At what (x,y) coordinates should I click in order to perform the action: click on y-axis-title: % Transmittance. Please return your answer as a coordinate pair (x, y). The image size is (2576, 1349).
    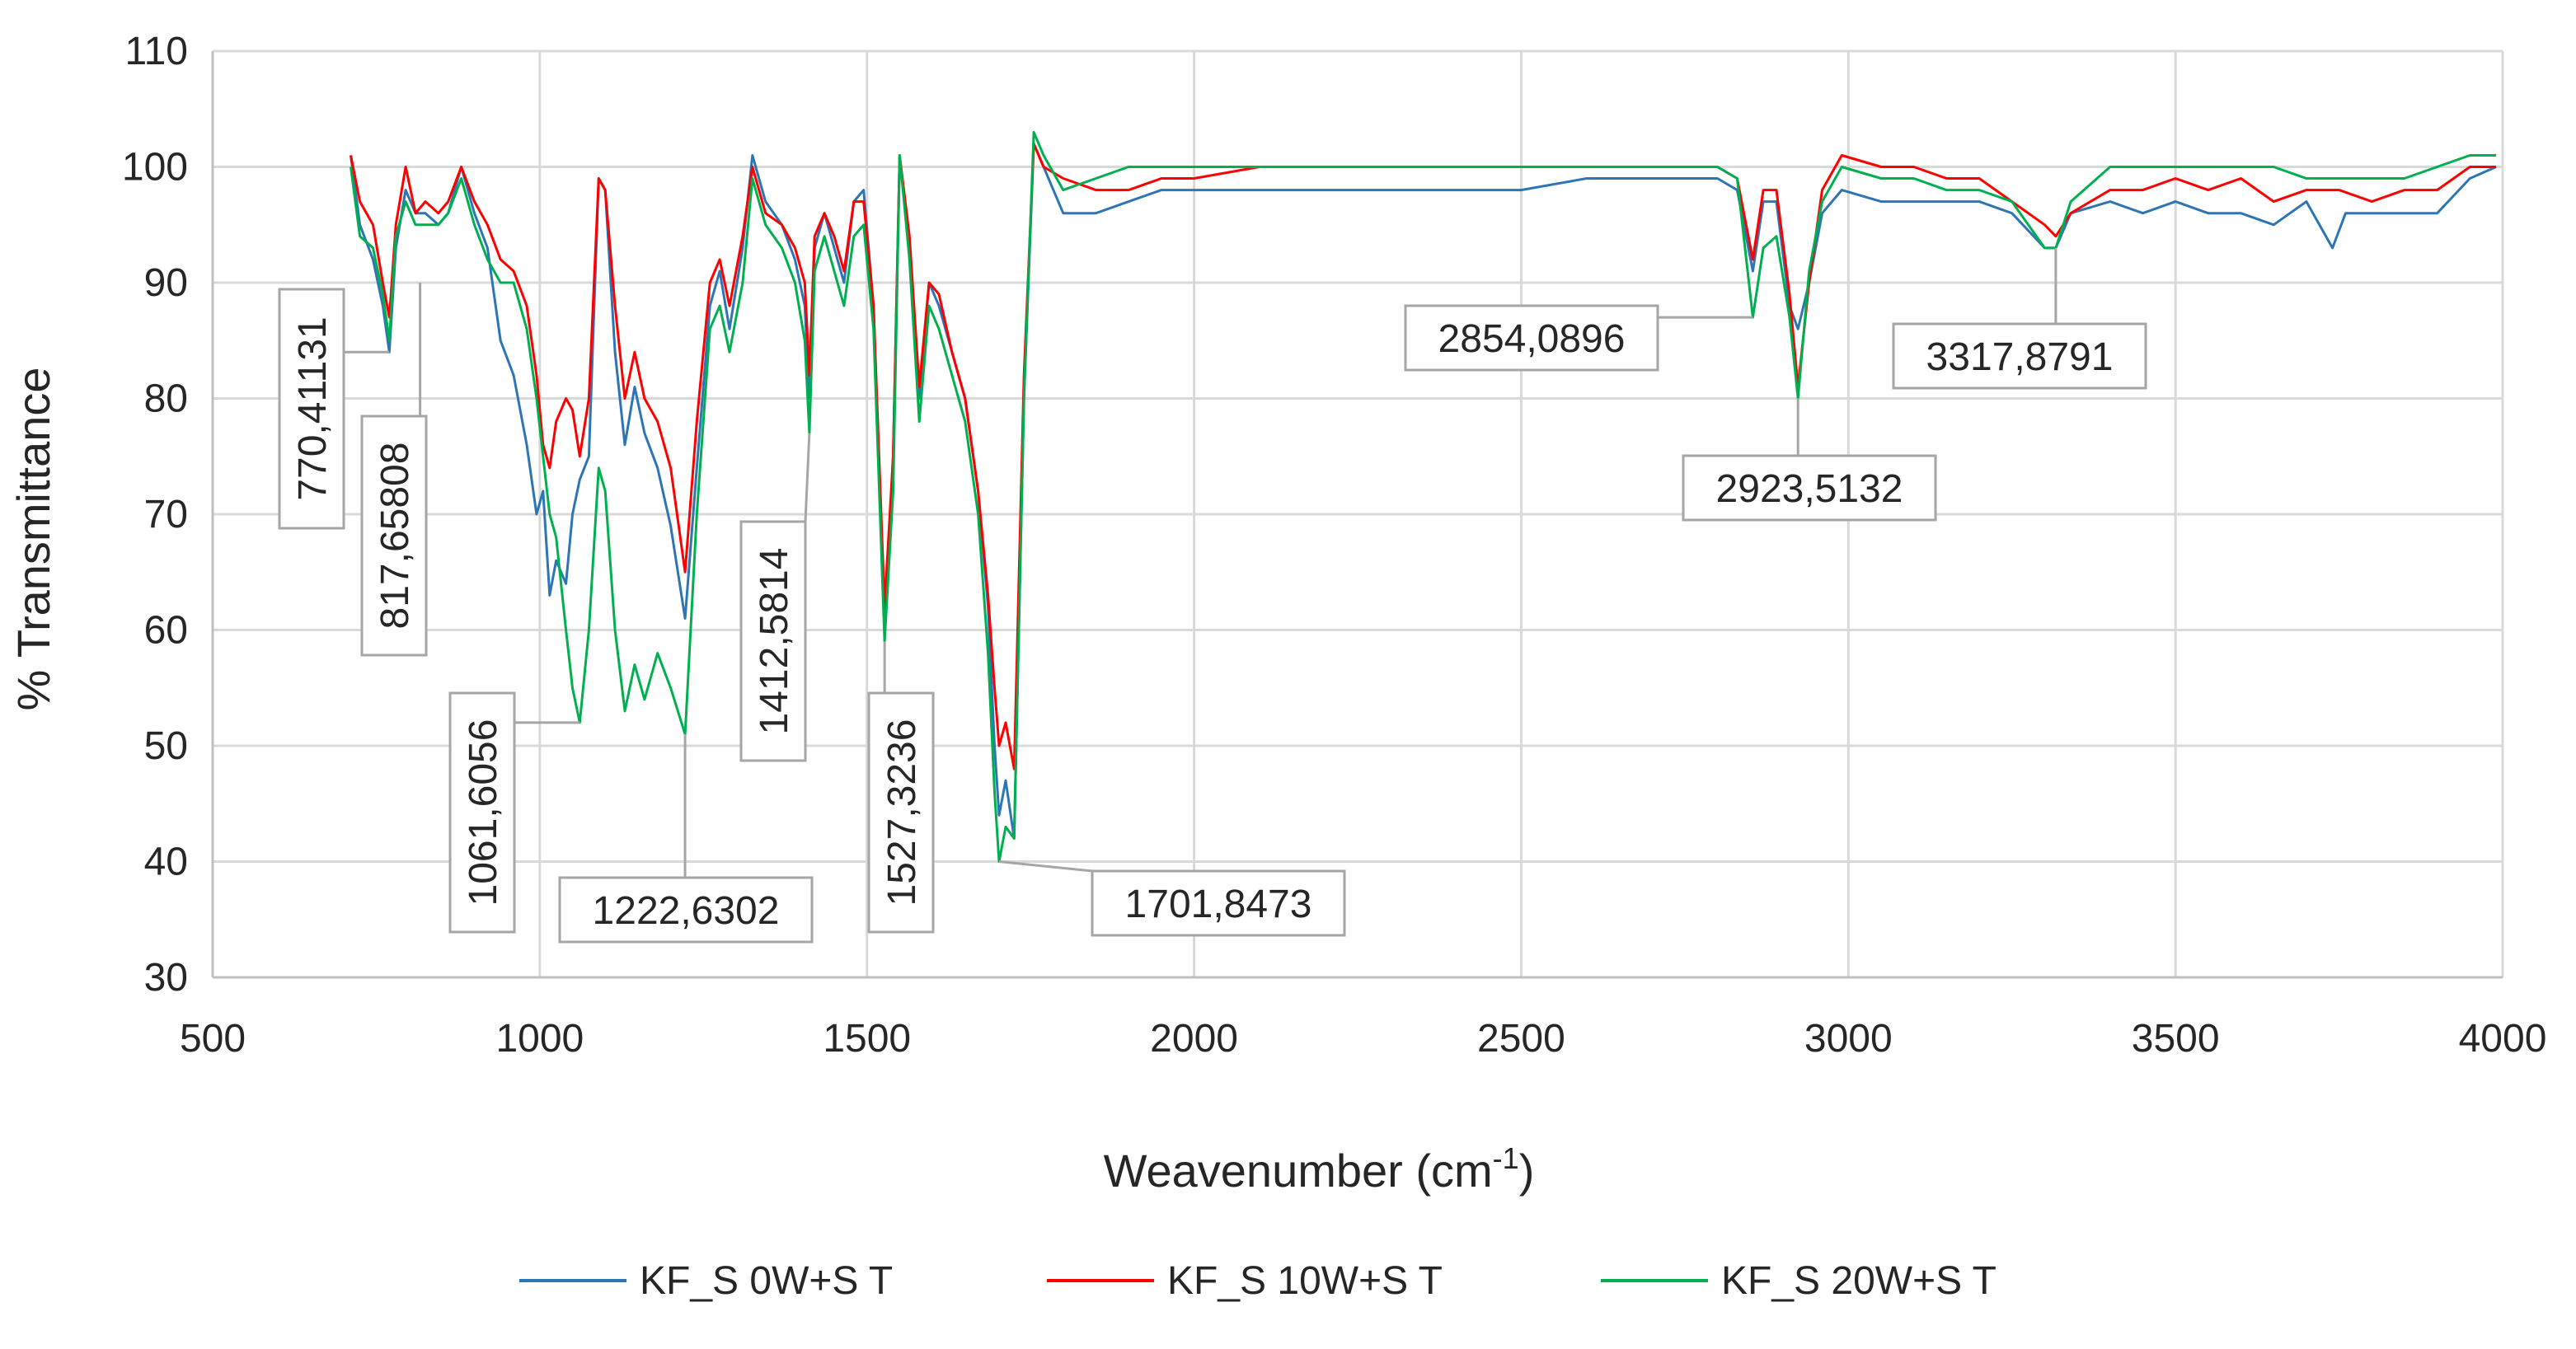
    Looking at the image, I should click on (33, 538).